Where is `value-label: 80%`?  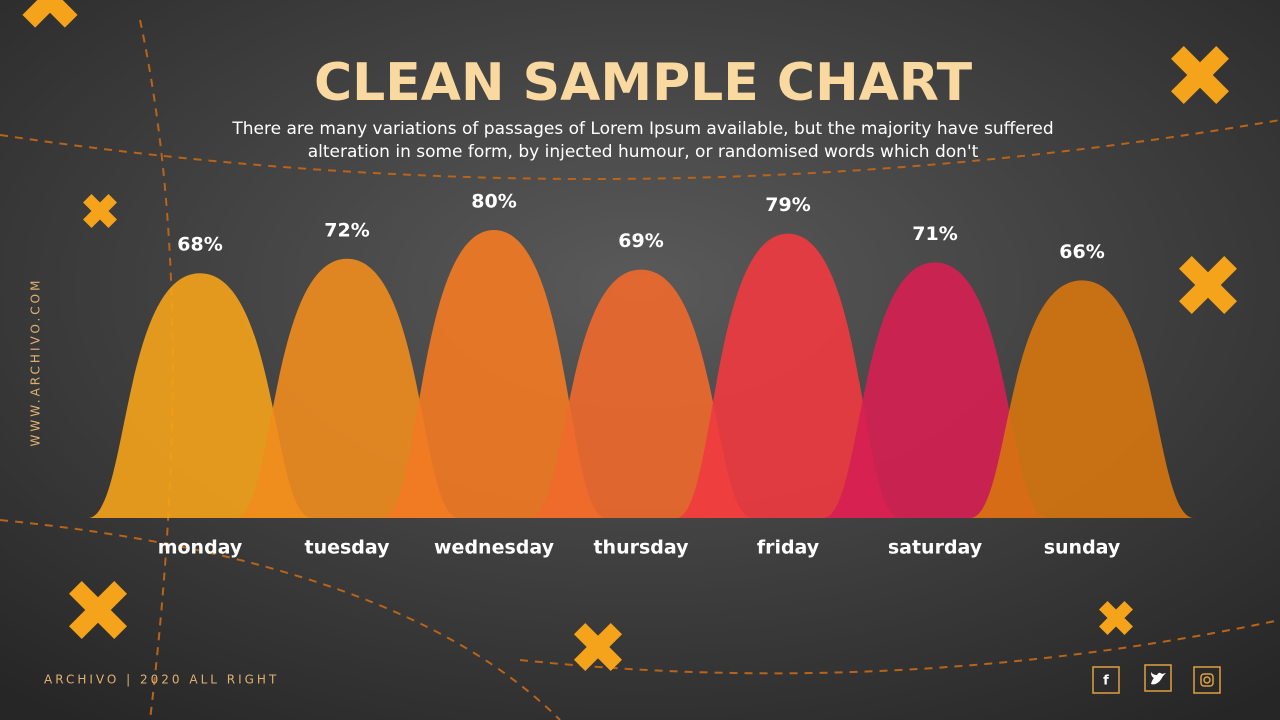 value-label: 80% is located at coordinates (493, 202).